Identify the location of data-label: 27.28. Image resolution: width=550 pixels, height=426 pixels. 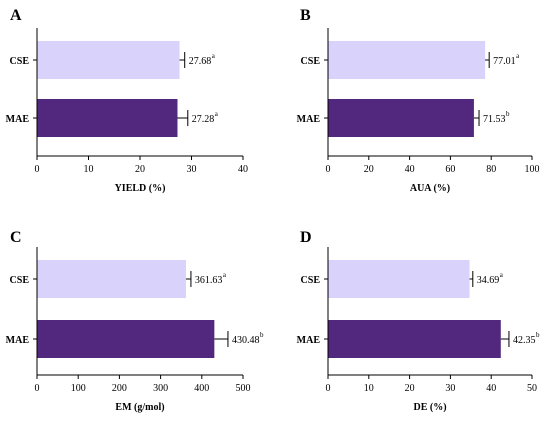
(203, 119).